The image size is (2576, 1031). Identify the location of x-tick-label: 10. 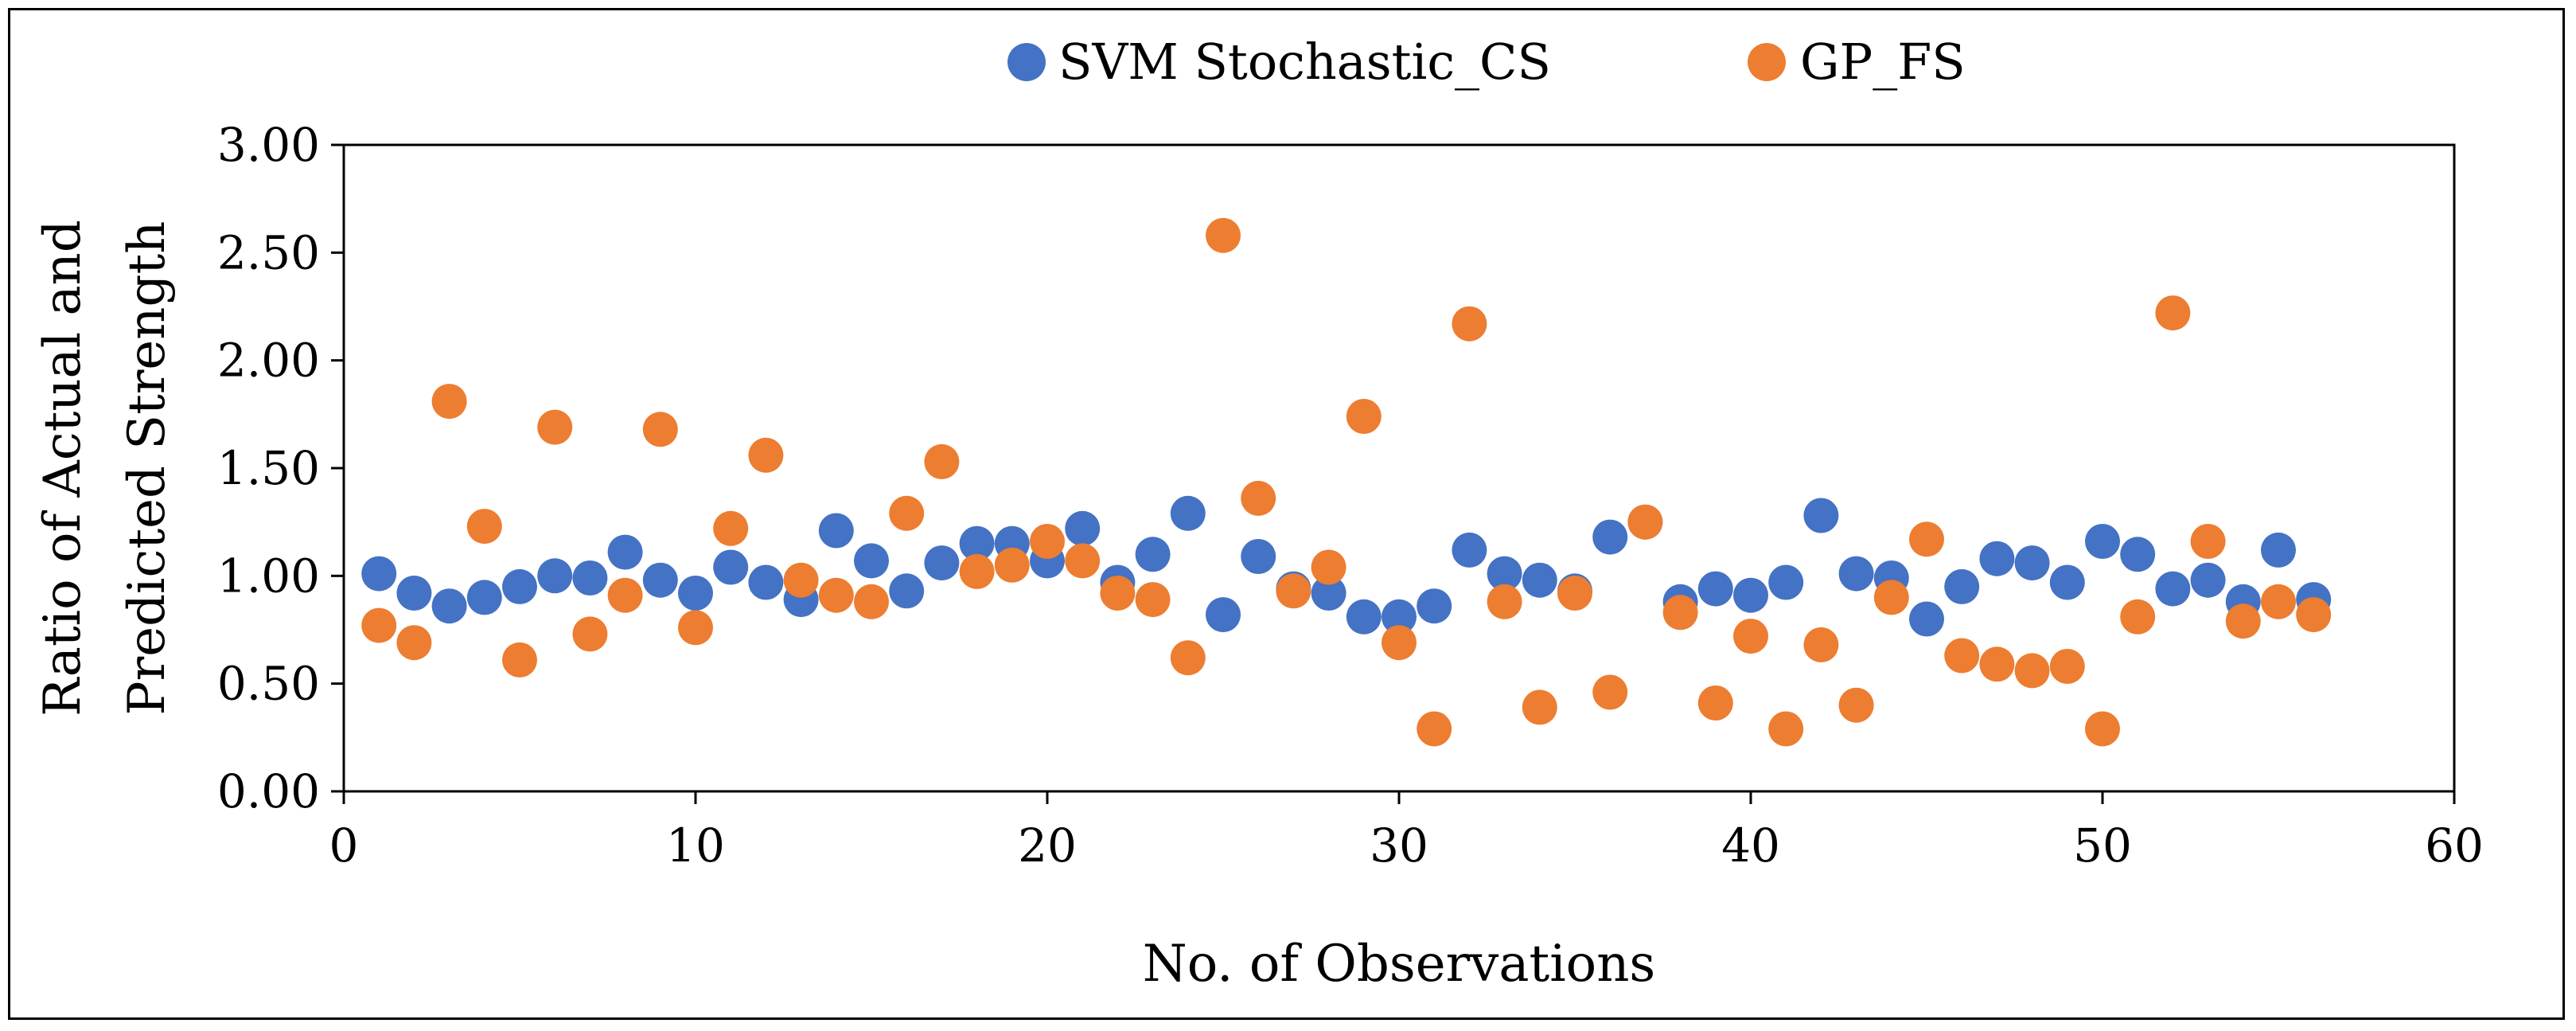
(695, 845).